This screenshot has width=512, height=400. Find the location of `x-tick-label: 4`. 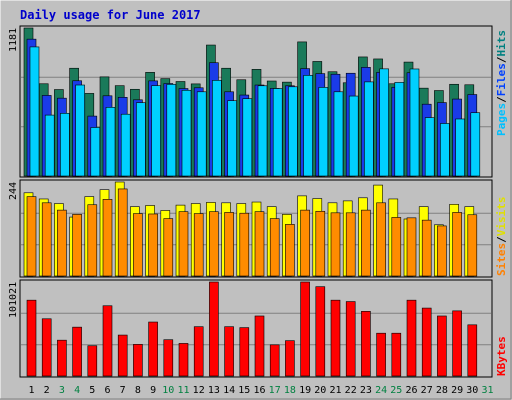

x-tick-label: 4 is located at coordinates (77, 390).